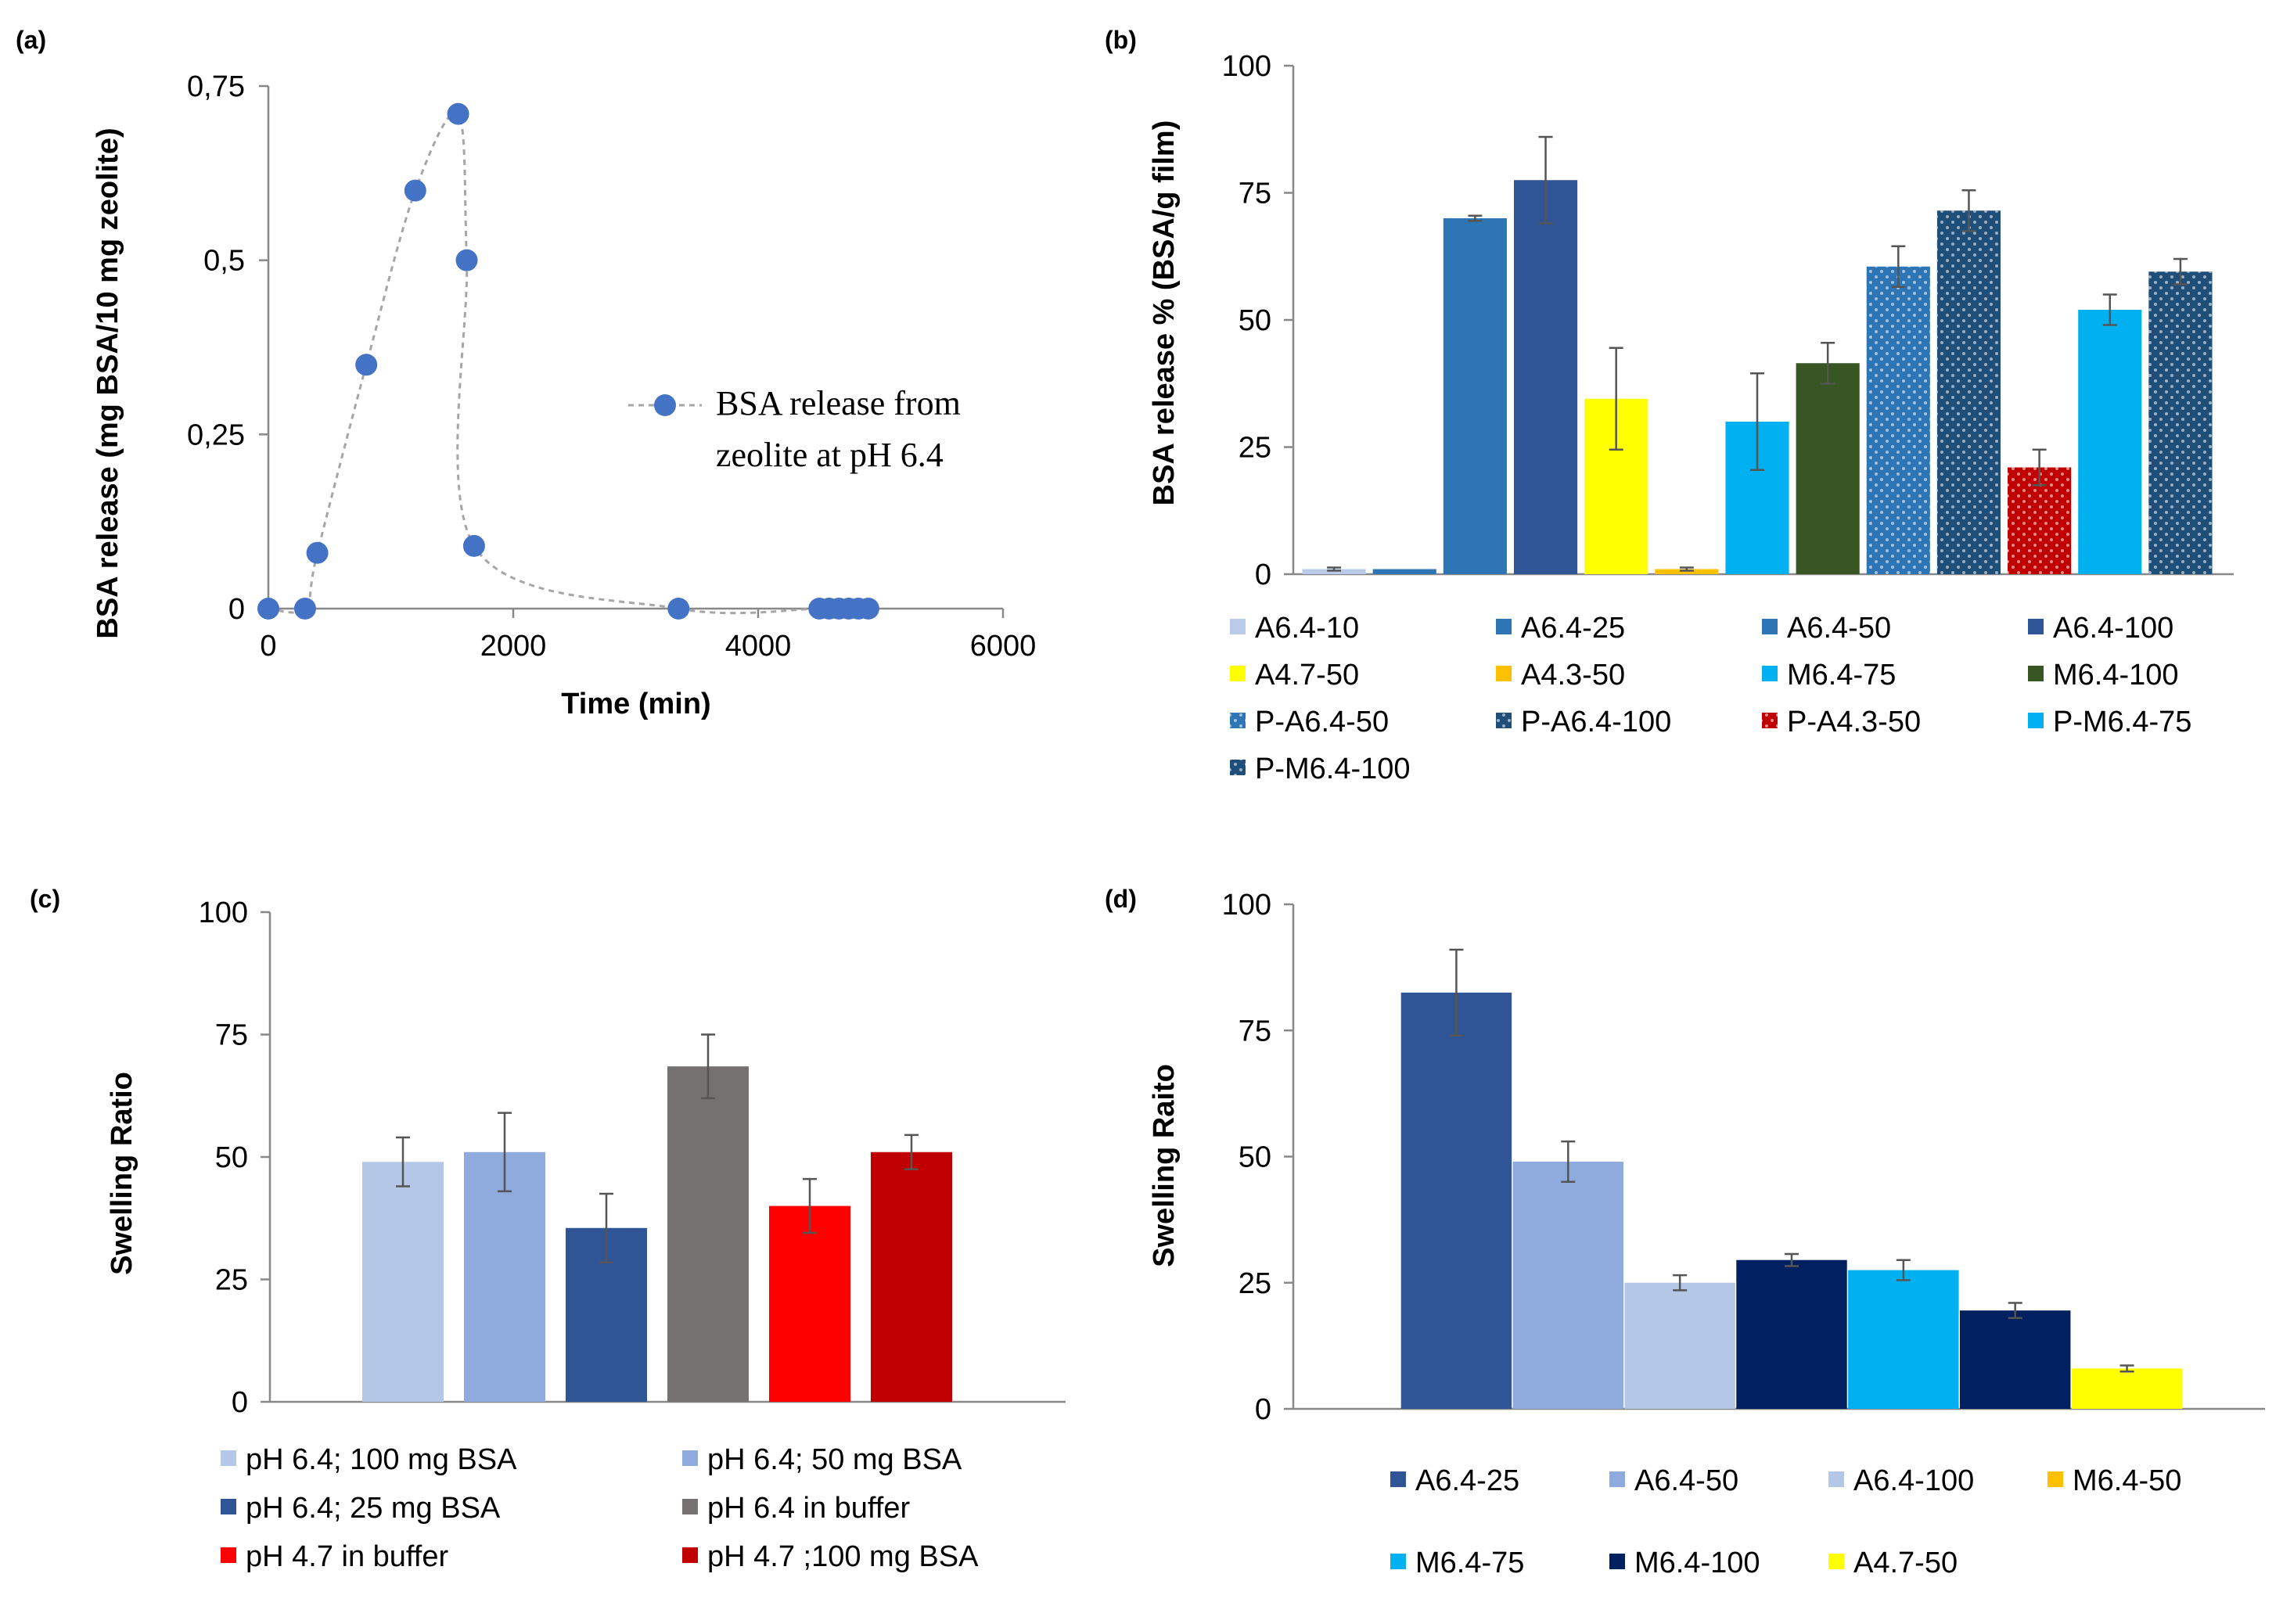 This screenshot has width=2283, height=1624. What do you see at coordinates (268, 646) in the screenshot?
I see `x-tick-label-a: 0` at bounding box center [268, 646].